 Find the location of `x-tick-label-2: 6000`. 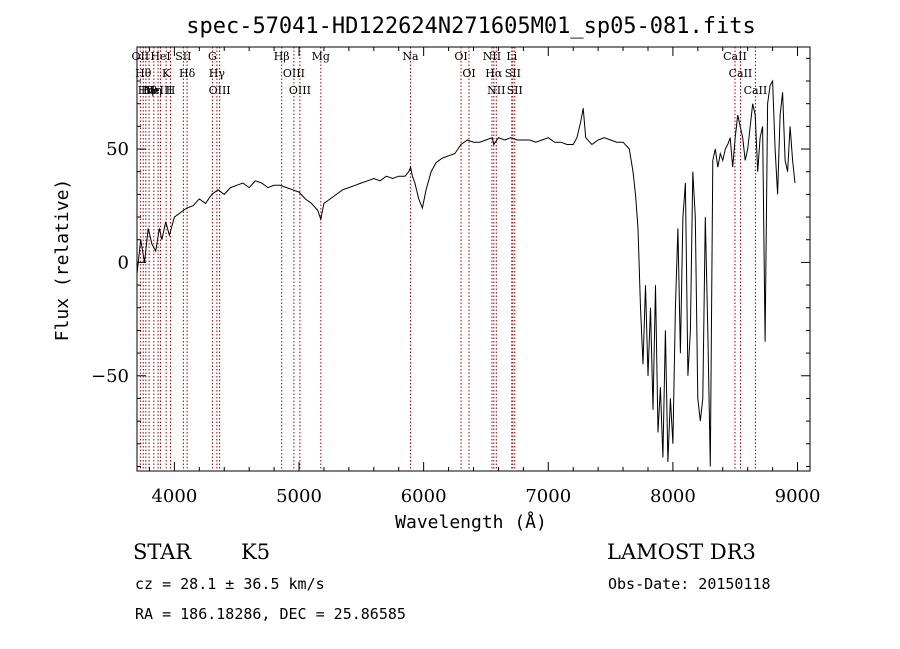

x-tick-label-2: 6000 is located at coordinates (424, 496).